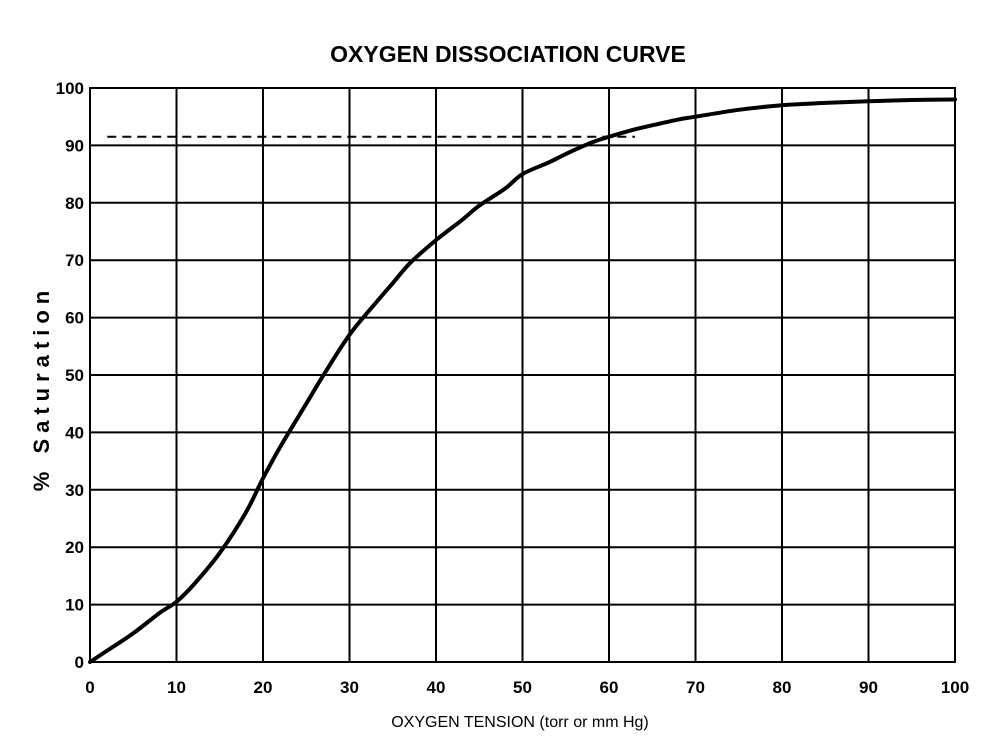 The width and height of the screenshot is (1000, 750). I want to click on x-tick-label: 100, so click(955, 687).